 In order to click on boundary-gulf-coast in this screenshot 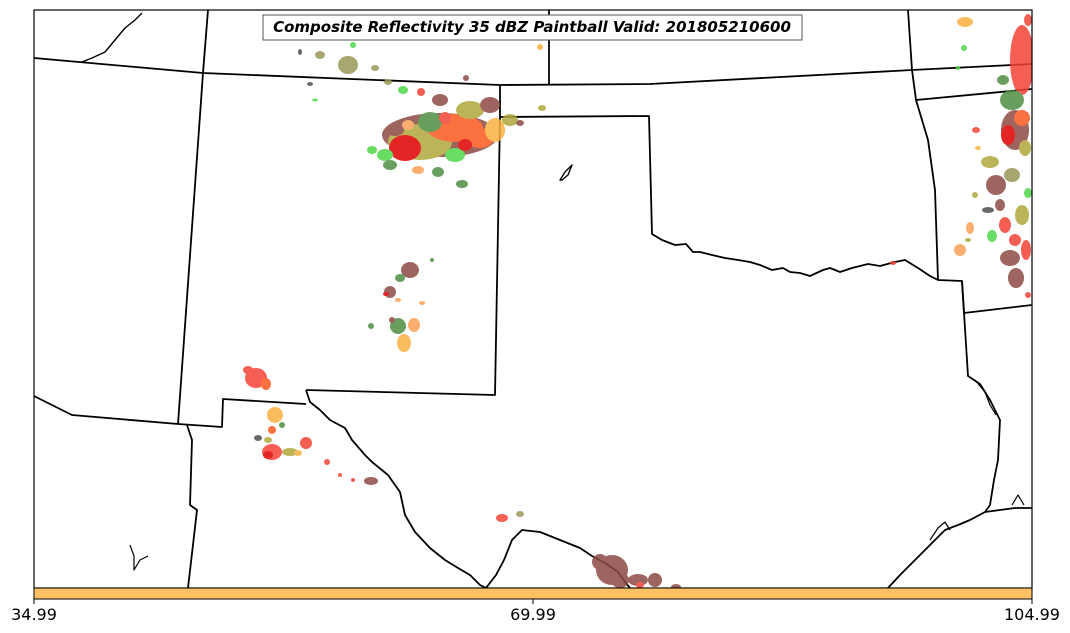, I will do `click(936, 549)`.